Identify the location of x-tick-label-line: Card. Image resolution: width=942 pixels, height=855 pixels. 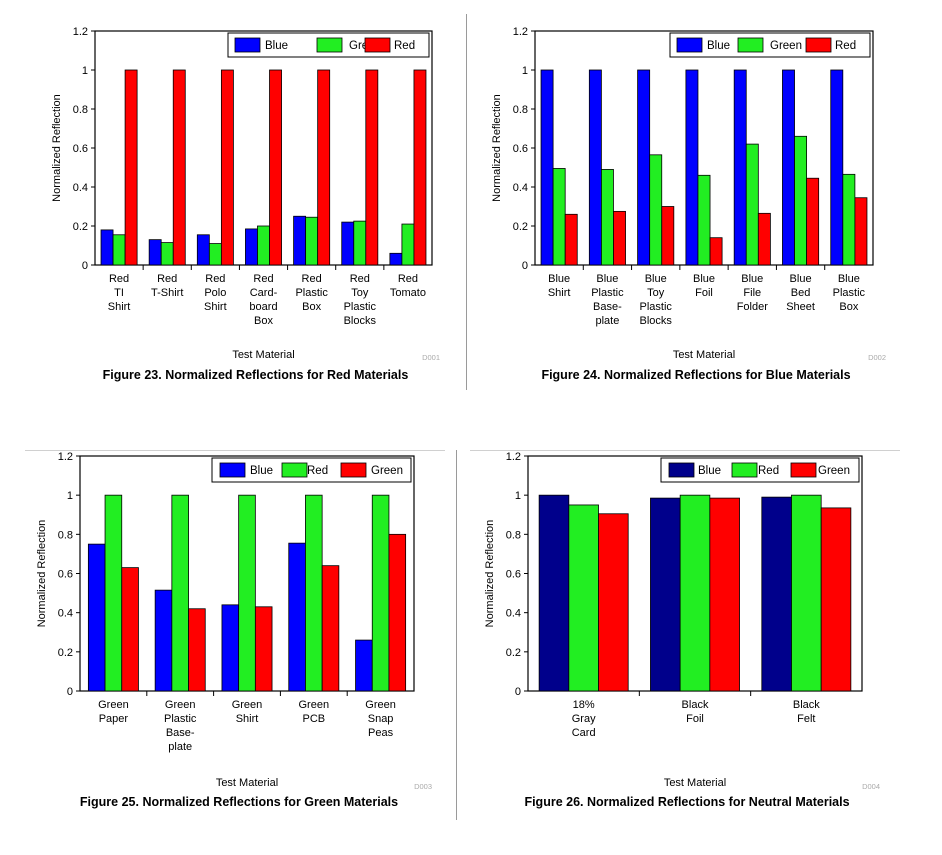
(584, 733).